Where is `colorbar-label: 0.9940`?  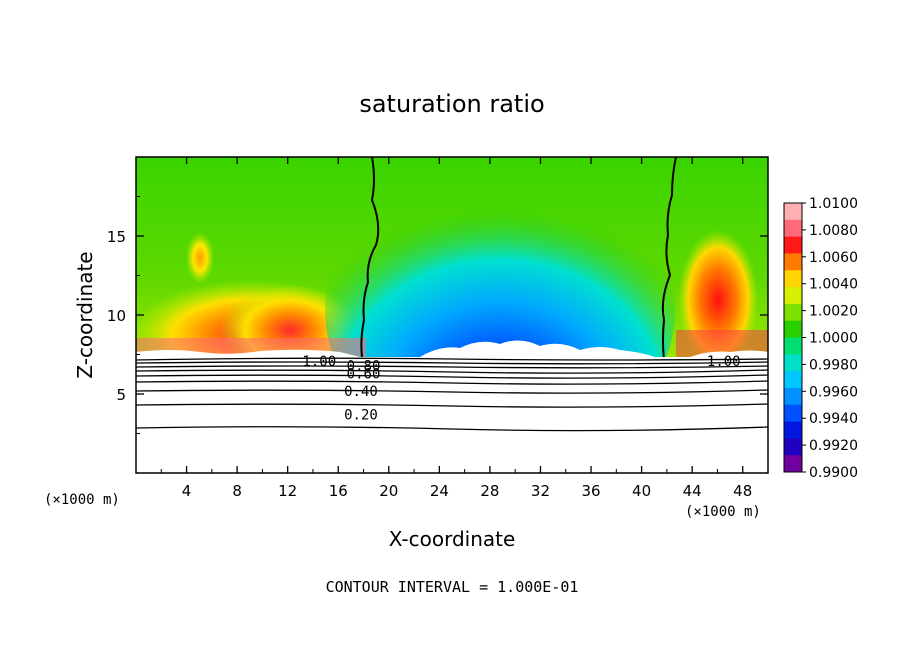
colorbar-label: 0.9940 is located at coordinates (833, 419).